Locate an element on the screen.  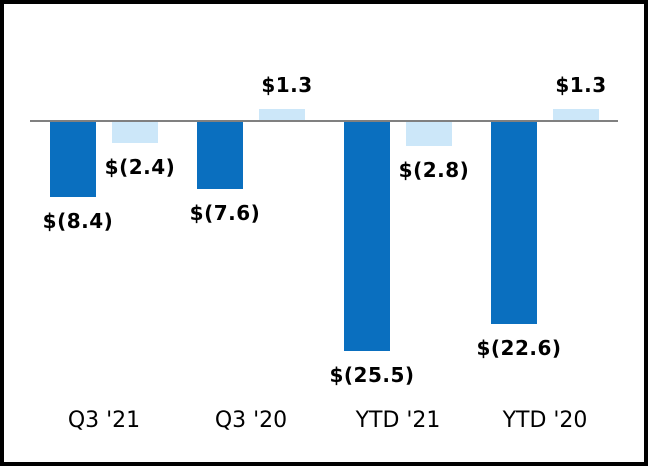
value-label-dark-blue-series-group-2: $(7.6) is located at coordinates (225, 213).